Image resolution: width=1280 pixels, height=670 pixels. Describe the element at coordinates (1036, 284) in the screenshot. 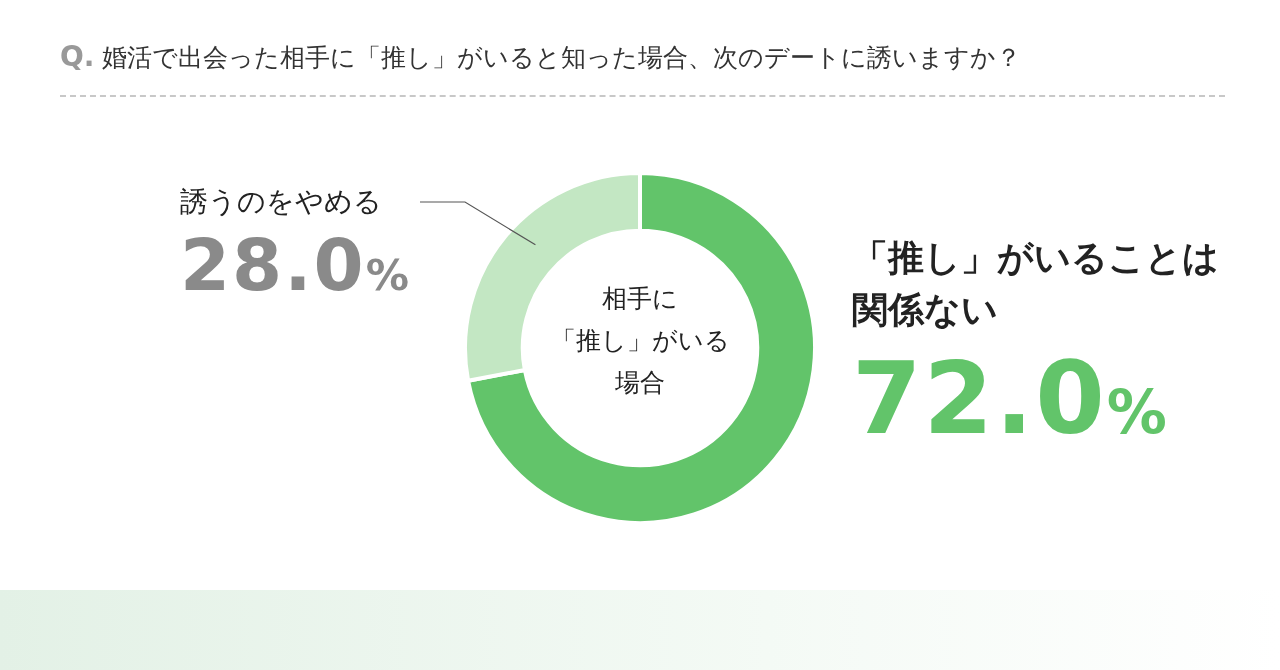

I see `slice-label: 「推し」がいることは関係ない` at that location.